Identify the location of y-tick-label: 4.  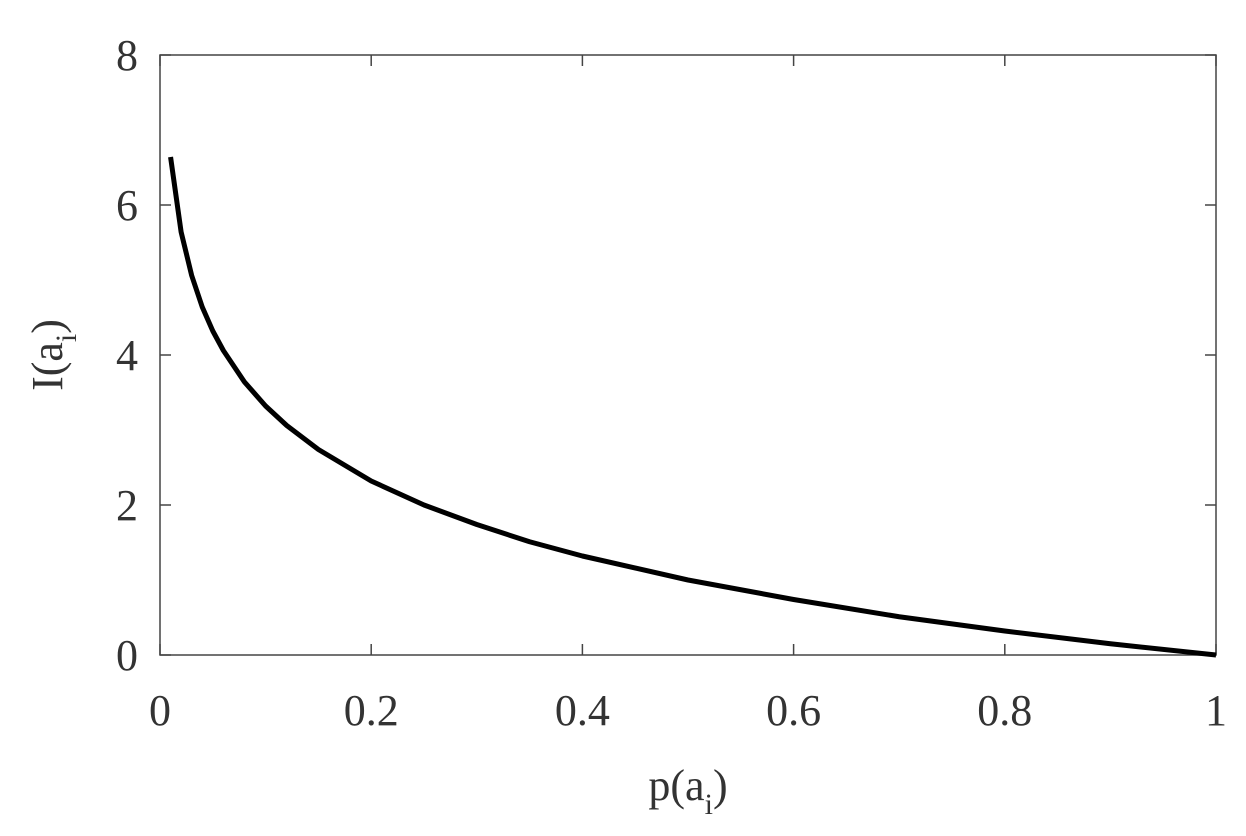
(127, 355).